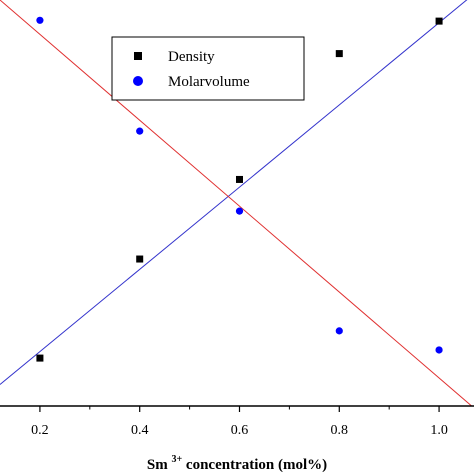  I want to click on x-tick-label-2: 0.6, so click(240, 430).